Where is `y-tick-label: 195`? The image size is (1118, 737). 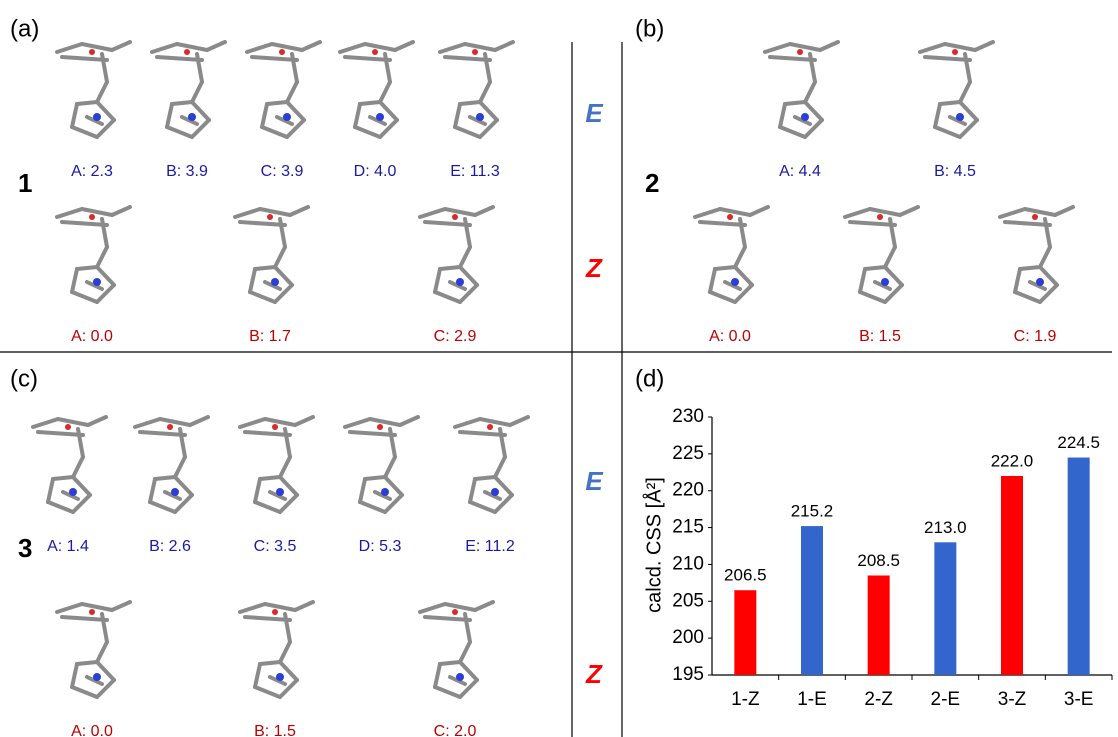
y-tick-label: 195 is located at coordinates (688, 674).